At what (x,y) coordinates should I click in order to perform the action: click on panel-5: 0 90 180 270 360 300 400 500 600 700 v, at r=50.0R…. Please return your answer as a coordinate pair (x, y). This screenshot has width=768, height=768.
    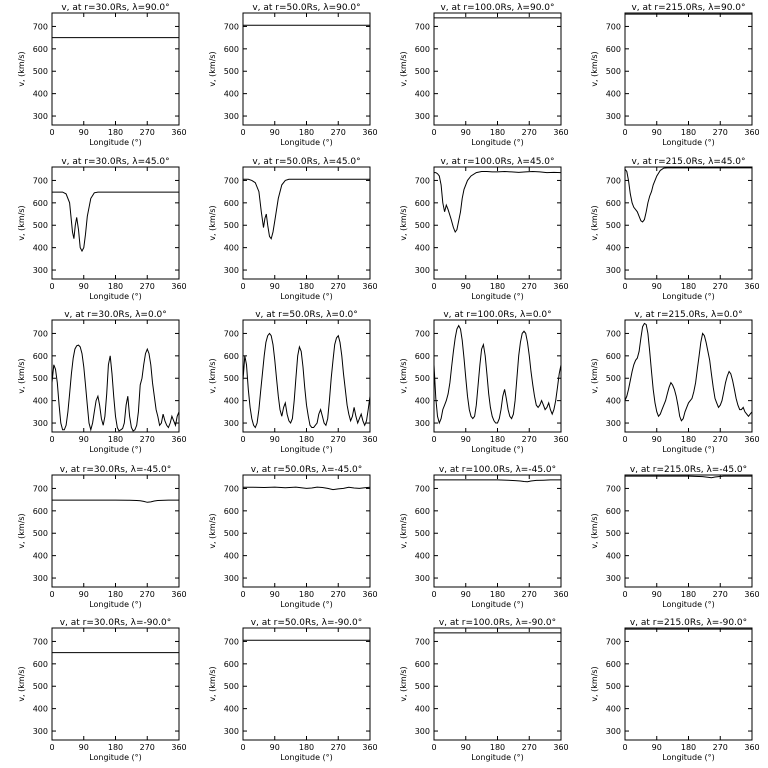
    Looking at the image, I should click on (293, 229).